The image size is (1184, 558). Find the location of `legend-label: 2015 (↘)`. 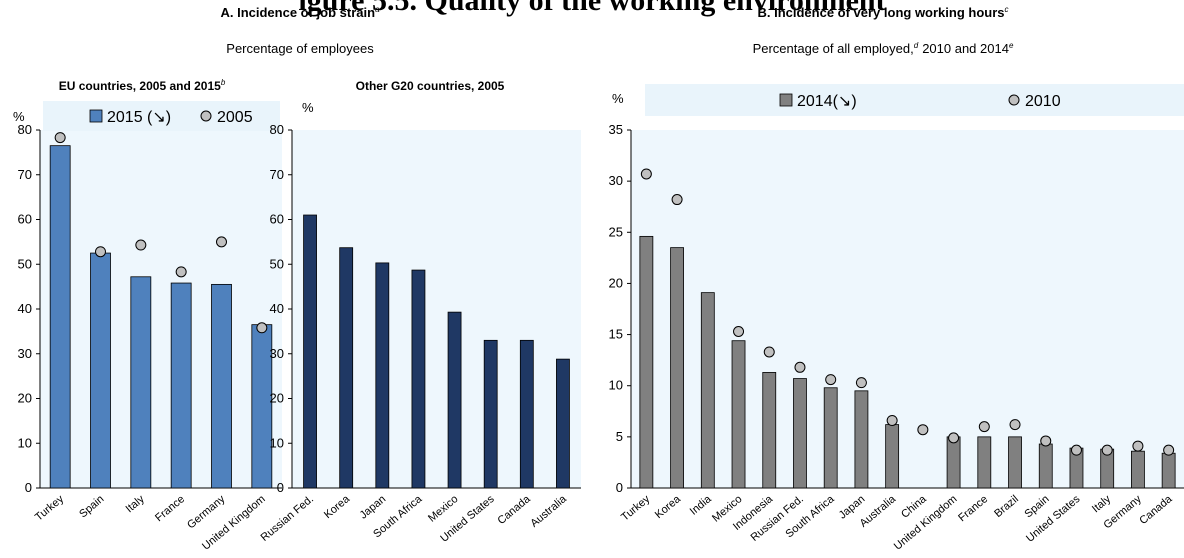

legend-label: 2015 (↘) is located at coordinates (139, 117).